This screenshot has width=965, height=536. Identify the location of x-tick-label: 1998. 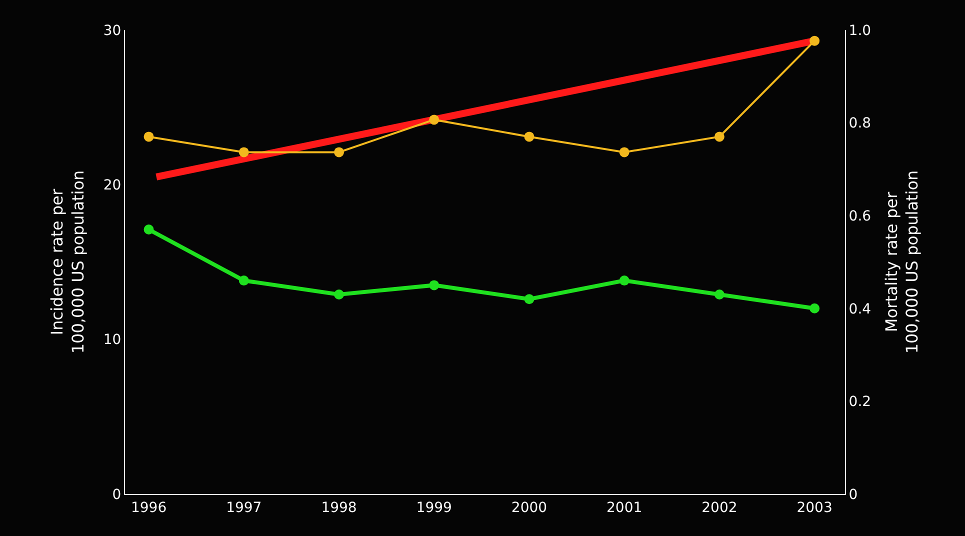
(339, 508).